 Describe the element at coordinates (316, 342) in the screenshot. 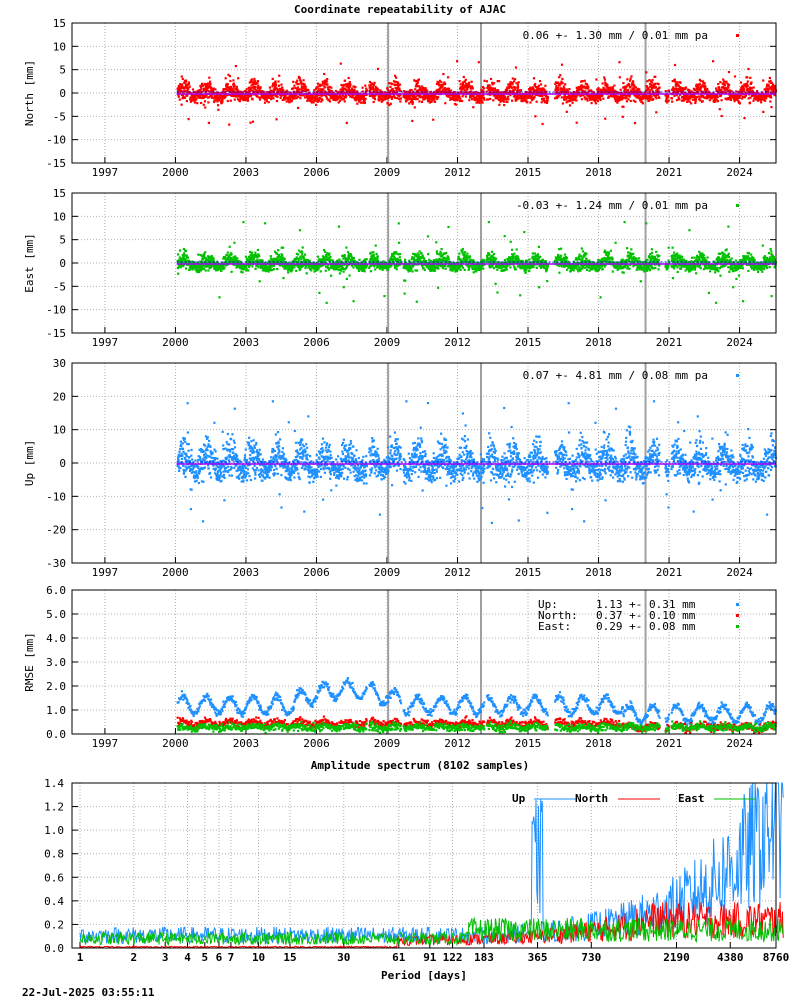

I see `x-tick-label: 2006` at that location.